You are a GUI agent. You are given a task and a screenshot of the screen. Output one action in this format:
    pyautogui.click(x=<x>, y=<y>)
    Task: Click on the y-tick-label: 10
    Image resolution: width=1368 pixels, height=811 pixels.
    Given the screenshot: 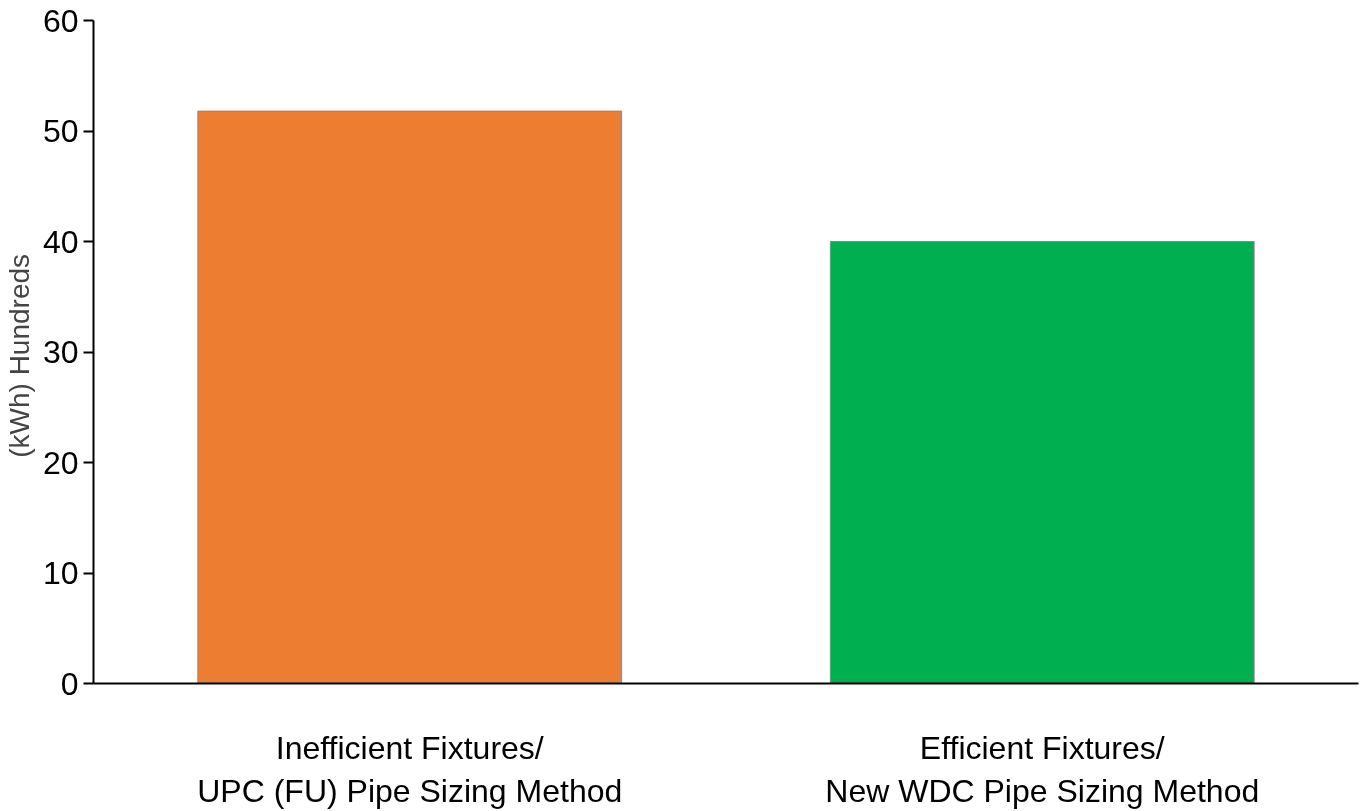 What is the action you would take?
    pyautogui.click(x=60, y=573)
    